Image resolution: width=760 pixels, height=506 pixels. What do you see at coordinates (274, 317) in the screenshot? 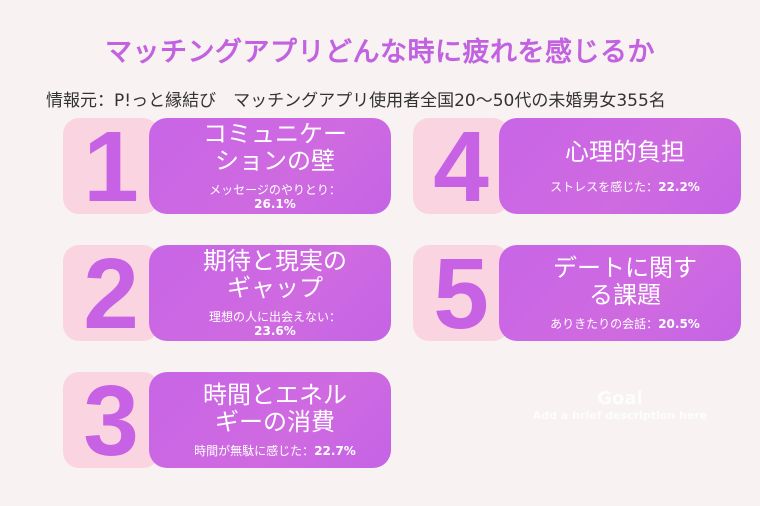
I see `card-detail: 理想の人に出会えない：` at bounding box center [274, 317].